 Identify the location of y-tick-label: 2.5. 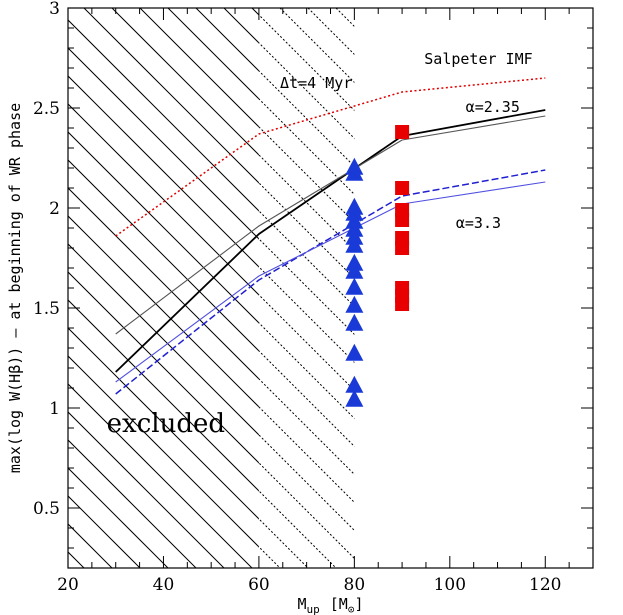
(46, 109).